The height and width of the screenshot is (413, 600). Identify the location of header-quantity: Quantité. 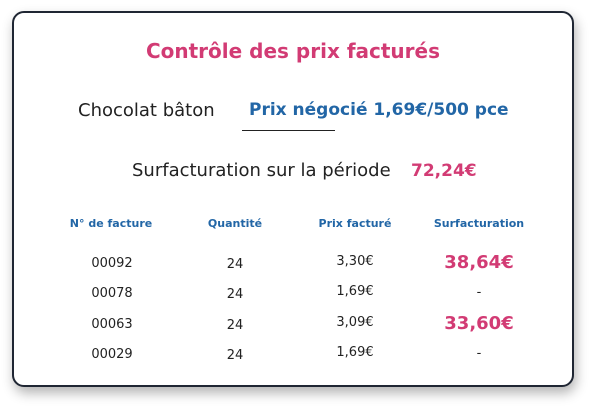
(235, 223).